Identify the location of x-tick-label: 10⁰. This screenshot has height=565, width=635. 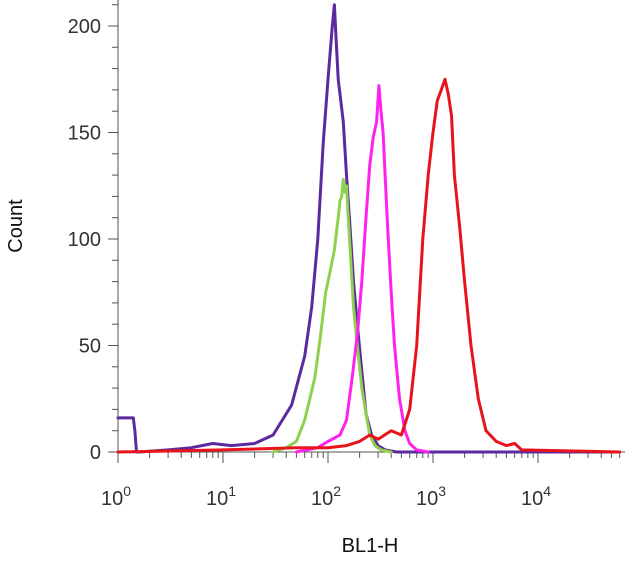
(116, 496).